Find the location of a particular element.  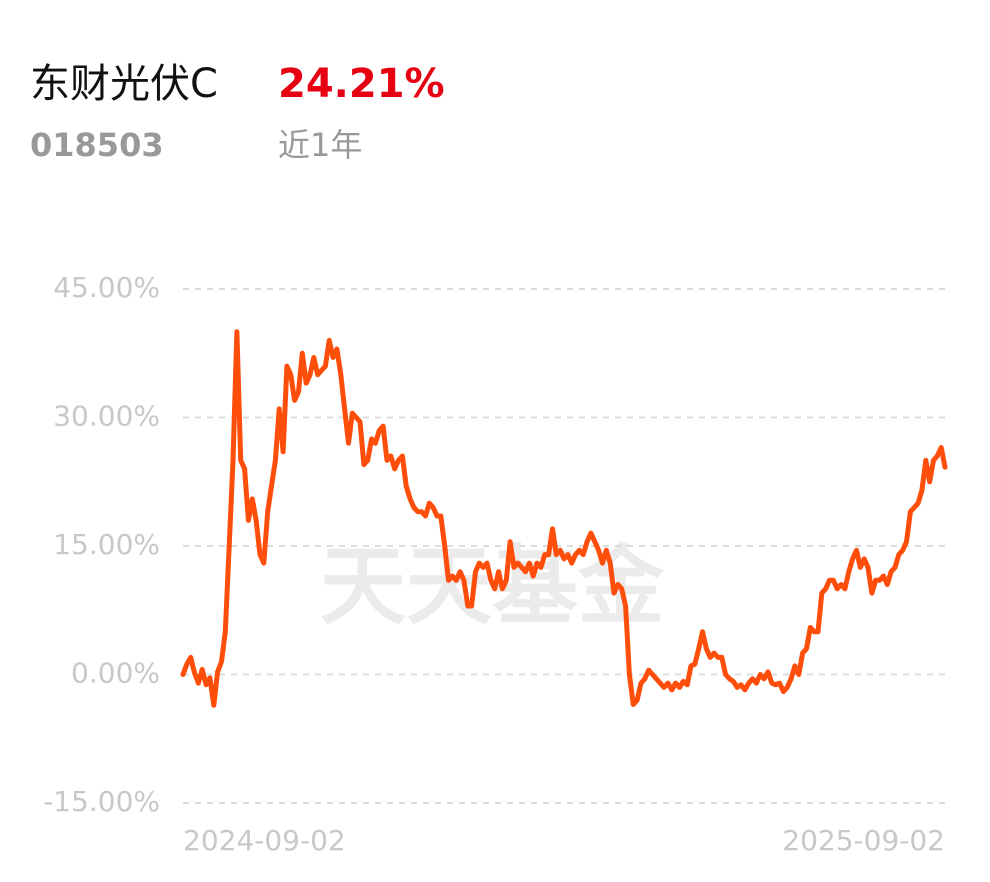

return-value: 24.21% is located at coordinates (361, 84).